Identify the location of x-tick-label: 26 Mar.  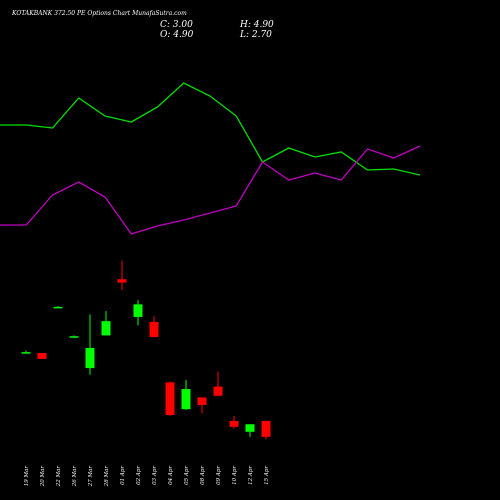
(75, 477).